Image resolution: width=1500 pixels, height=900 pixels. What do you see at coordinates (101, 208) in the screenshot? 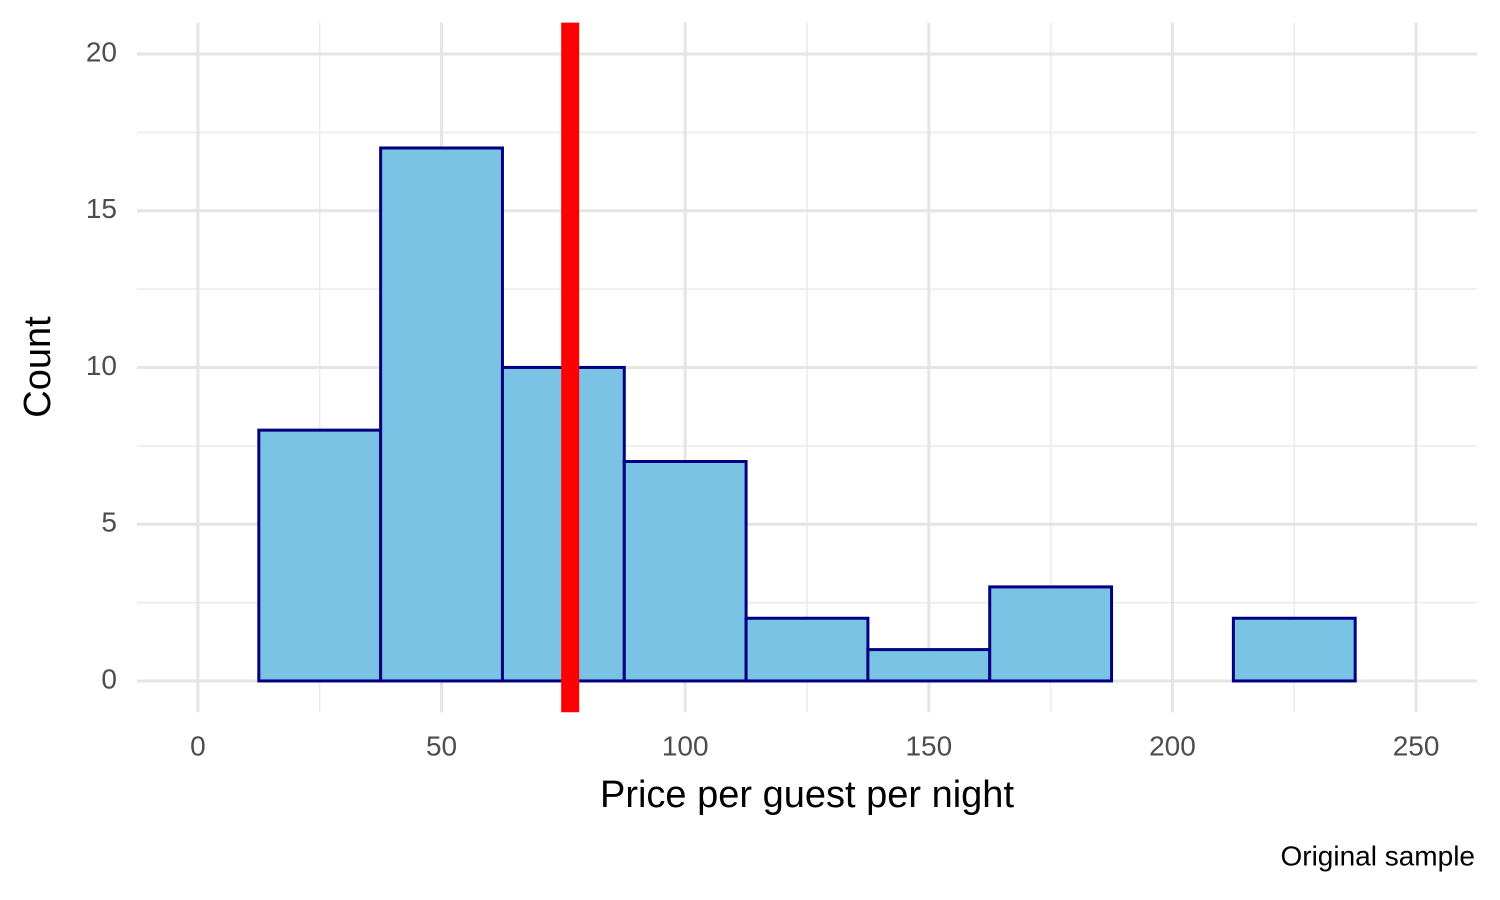
I see `y-tick-label: 15` at bounding box center [101, 208].